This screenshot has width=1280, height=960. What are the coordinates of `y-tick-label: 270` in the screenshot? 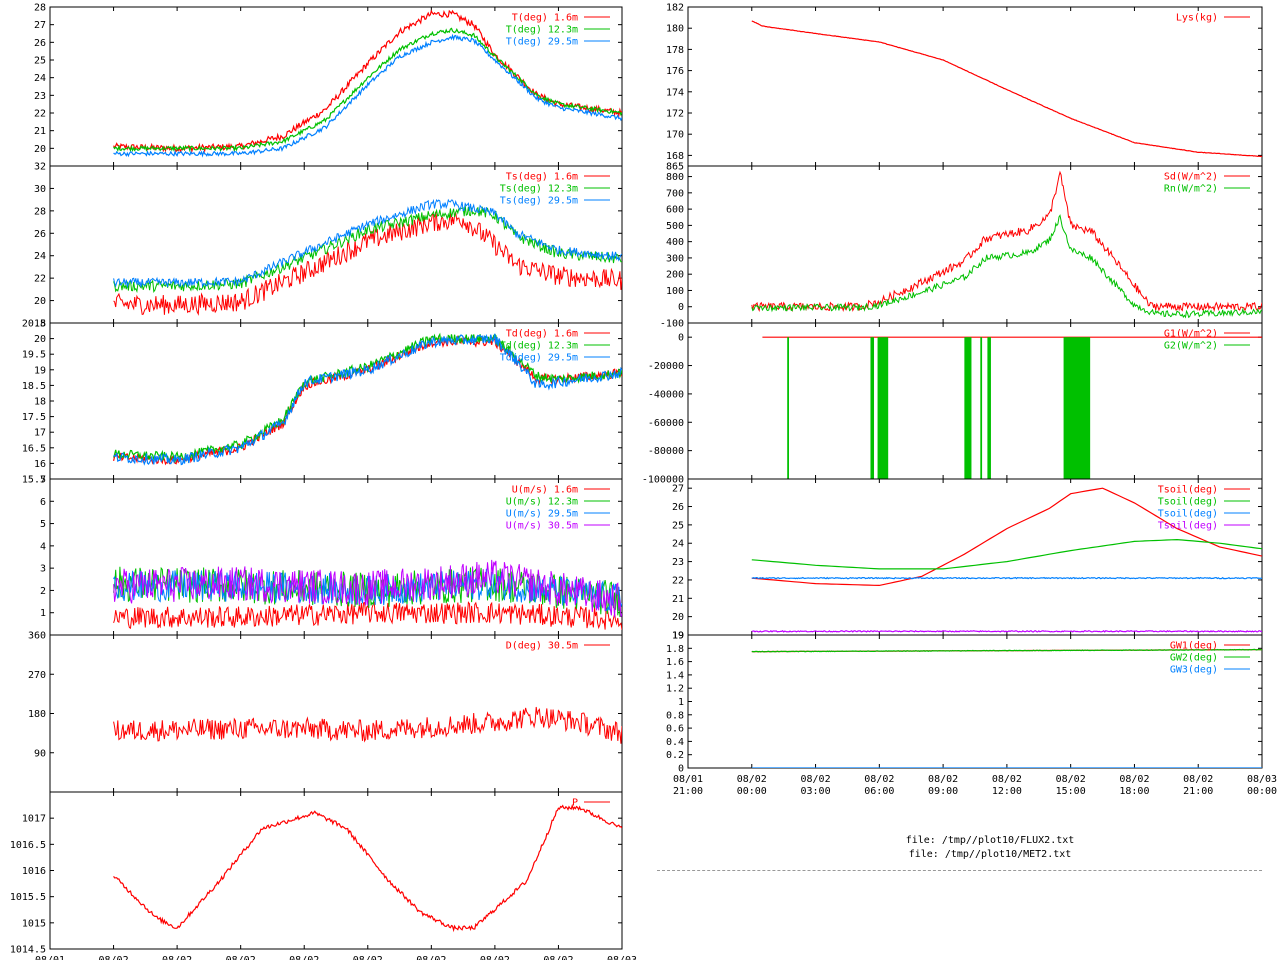 It's located at (37, 675).